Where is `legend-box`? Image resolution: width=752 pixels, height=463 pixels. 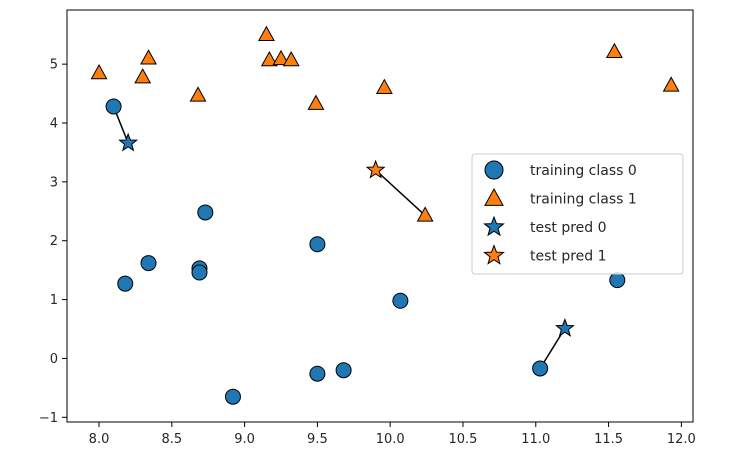 legend-box is located at coordinates (577, 214).